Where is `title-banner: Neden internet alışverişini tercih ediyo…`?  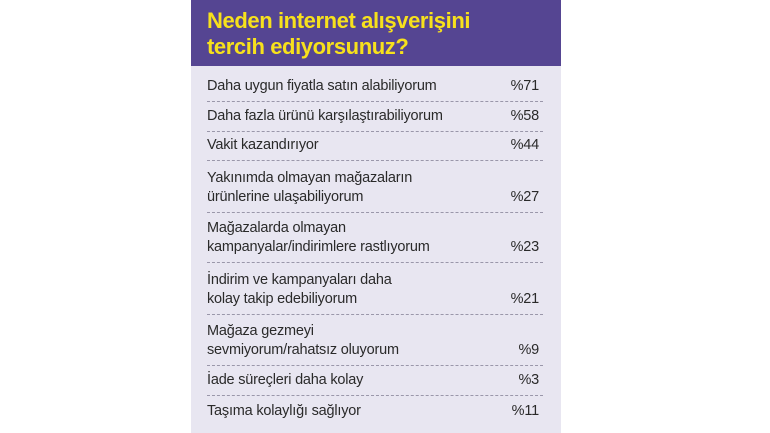 title-banner: Neden internet alışverişini tercih ediyo… is located at coordinates (376, 33).